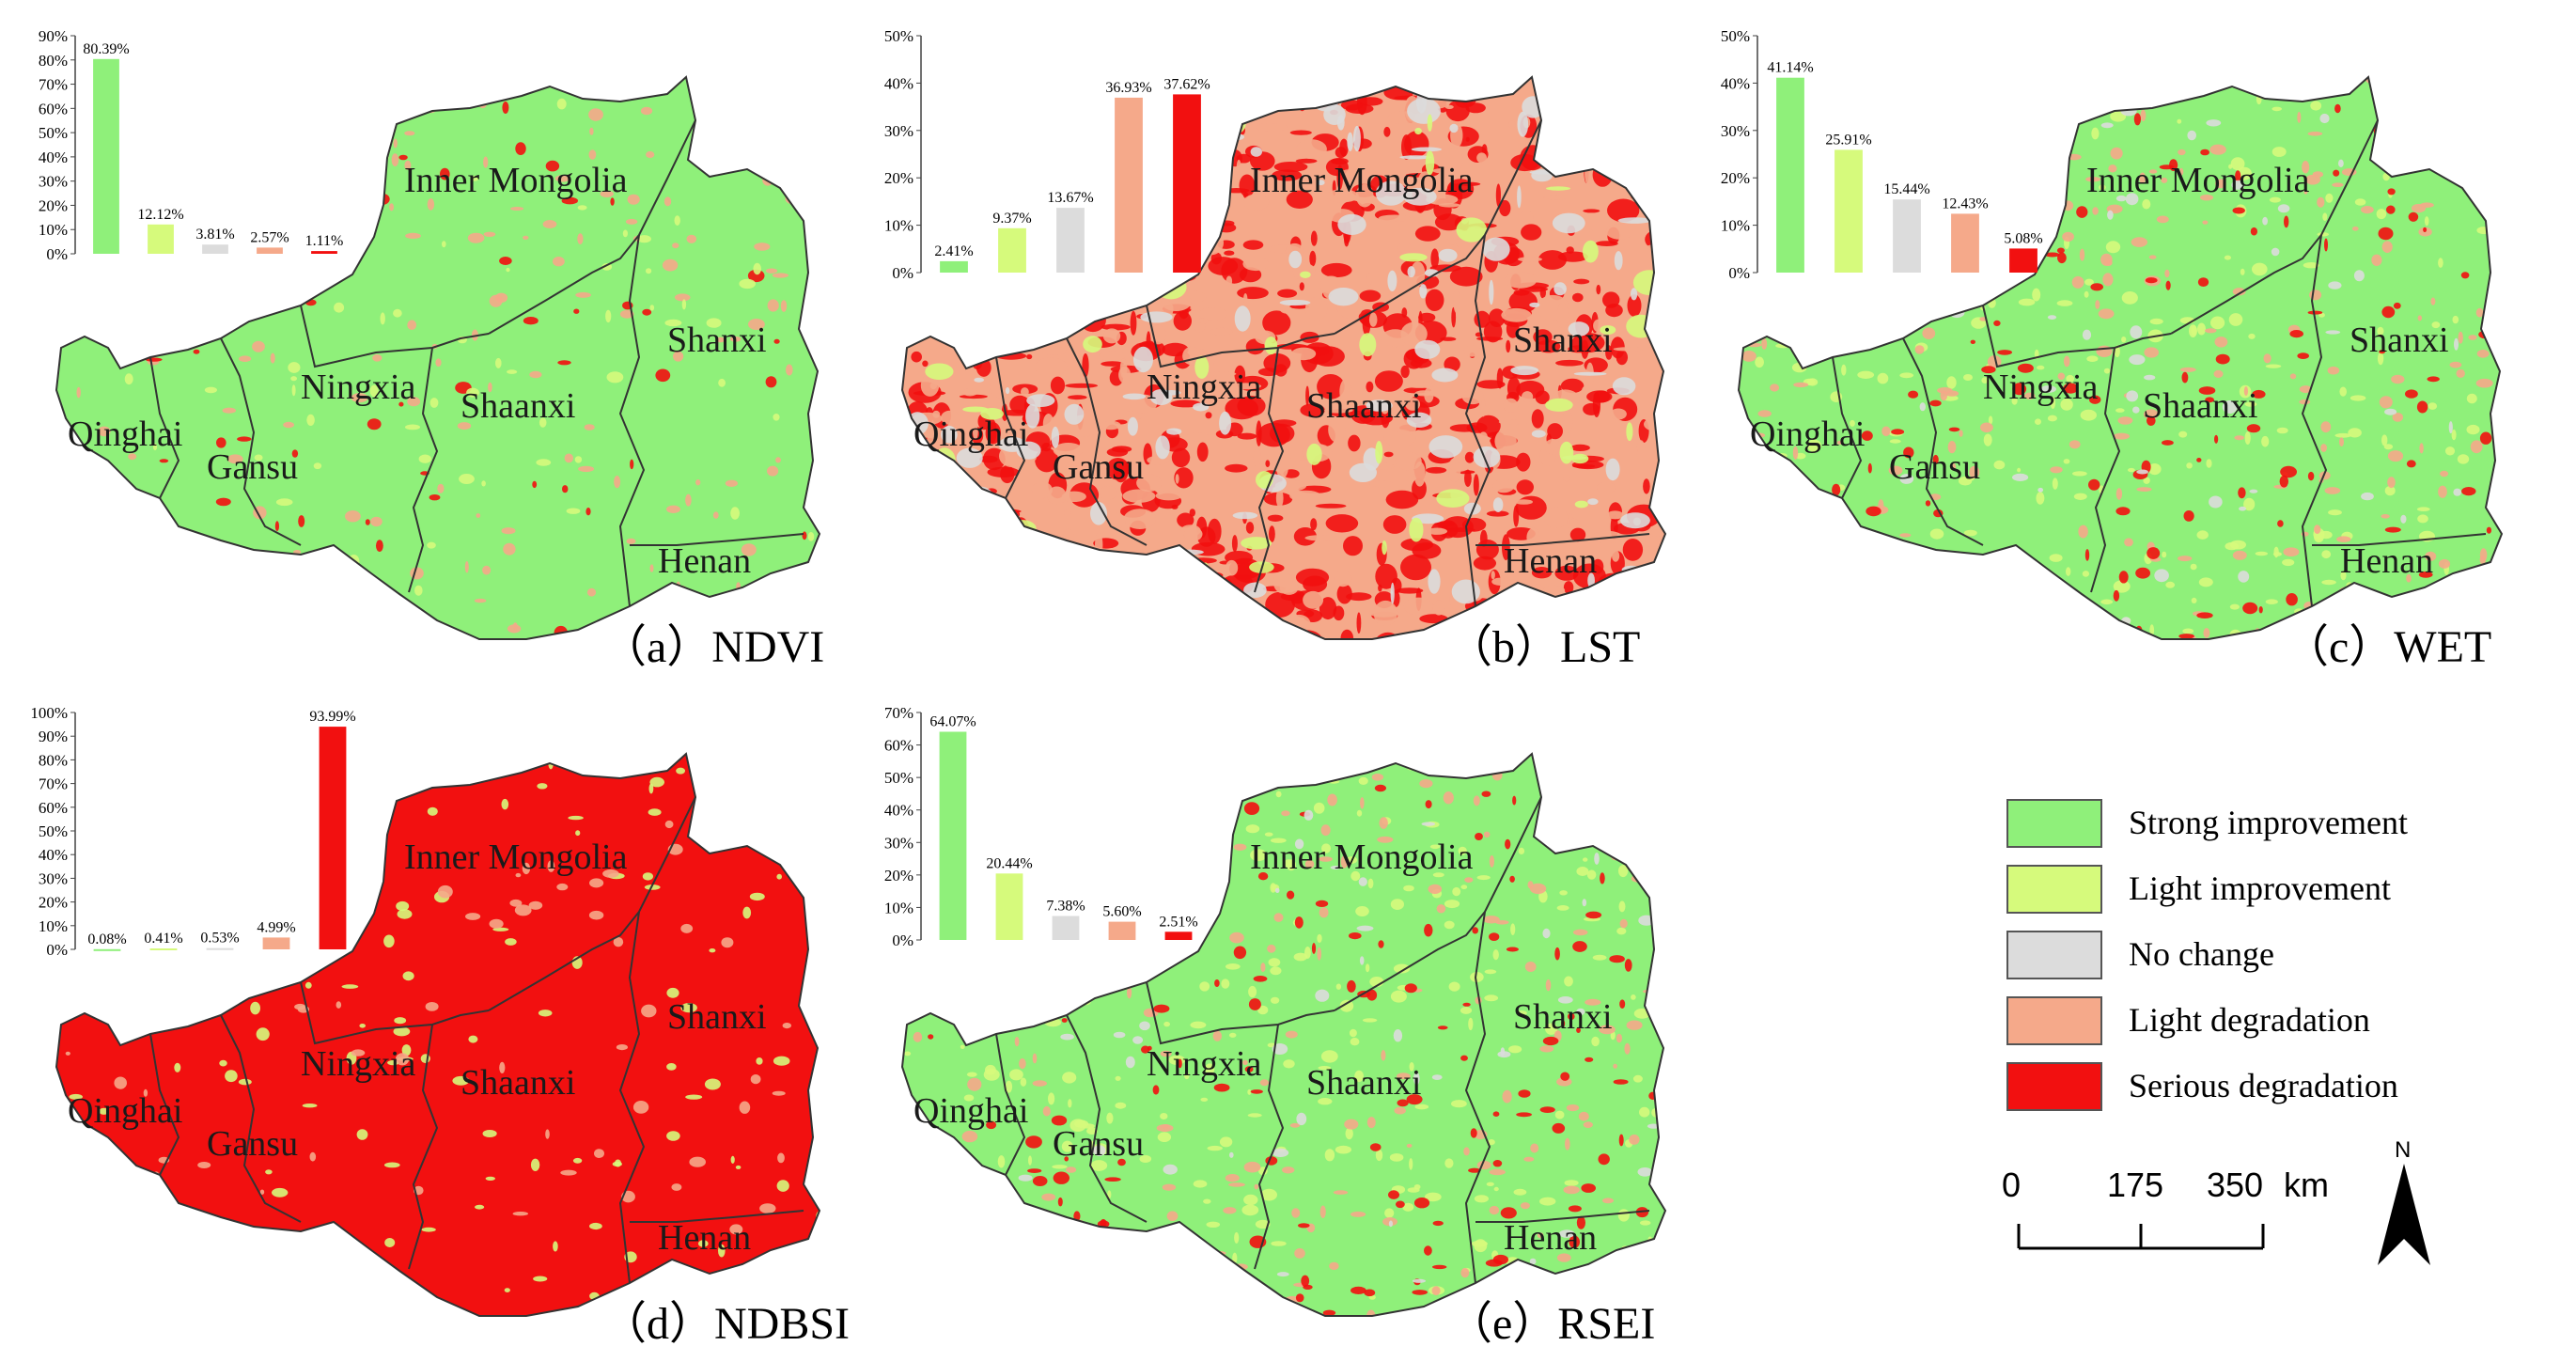 This screenshot has width=2576, height=1362. What do you see at coordinates (49, 713) in the screenshot?
I see `y-tick-label: 100%` at bounding box center [49, 713].